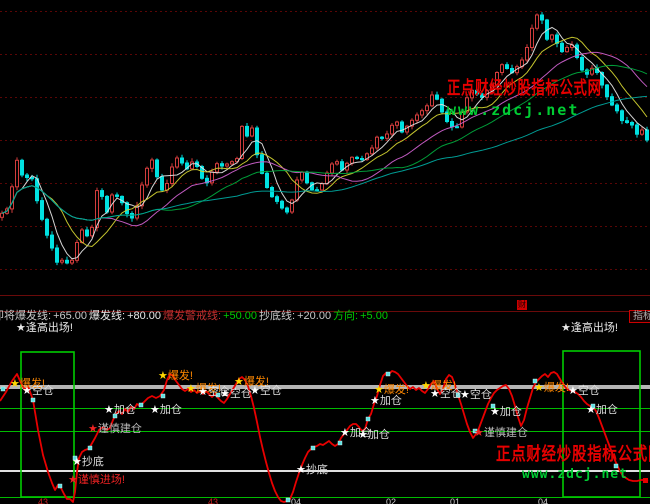 The width and height of the screenshot is (650, 504). Describe the element at coordinates (391, 500) in the screenshot. I see `axis-label: 02` at that location.